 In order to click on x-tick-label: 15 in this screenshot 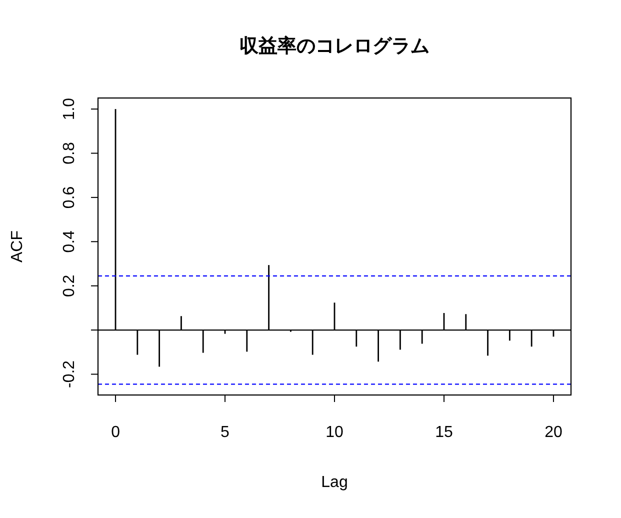, I will do `click(444, 432)`.